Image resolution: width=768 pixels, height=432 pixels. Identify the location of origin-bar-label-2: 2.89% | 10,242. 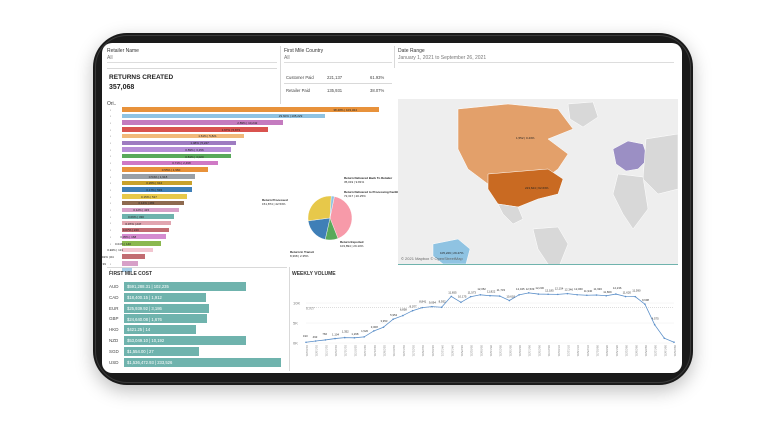
(247, 123).